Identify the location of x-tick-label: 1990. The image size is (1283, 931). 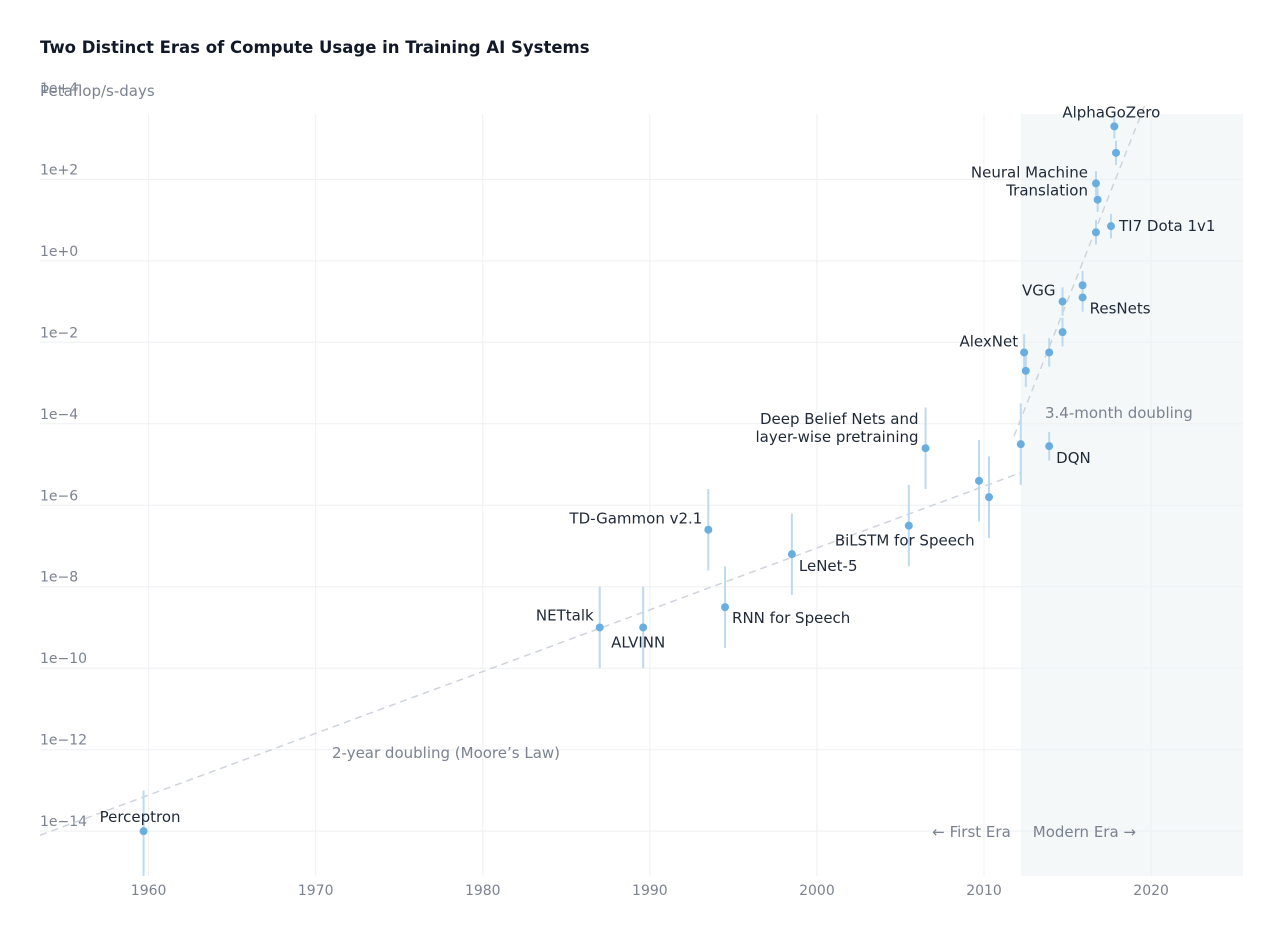
(650, 891).